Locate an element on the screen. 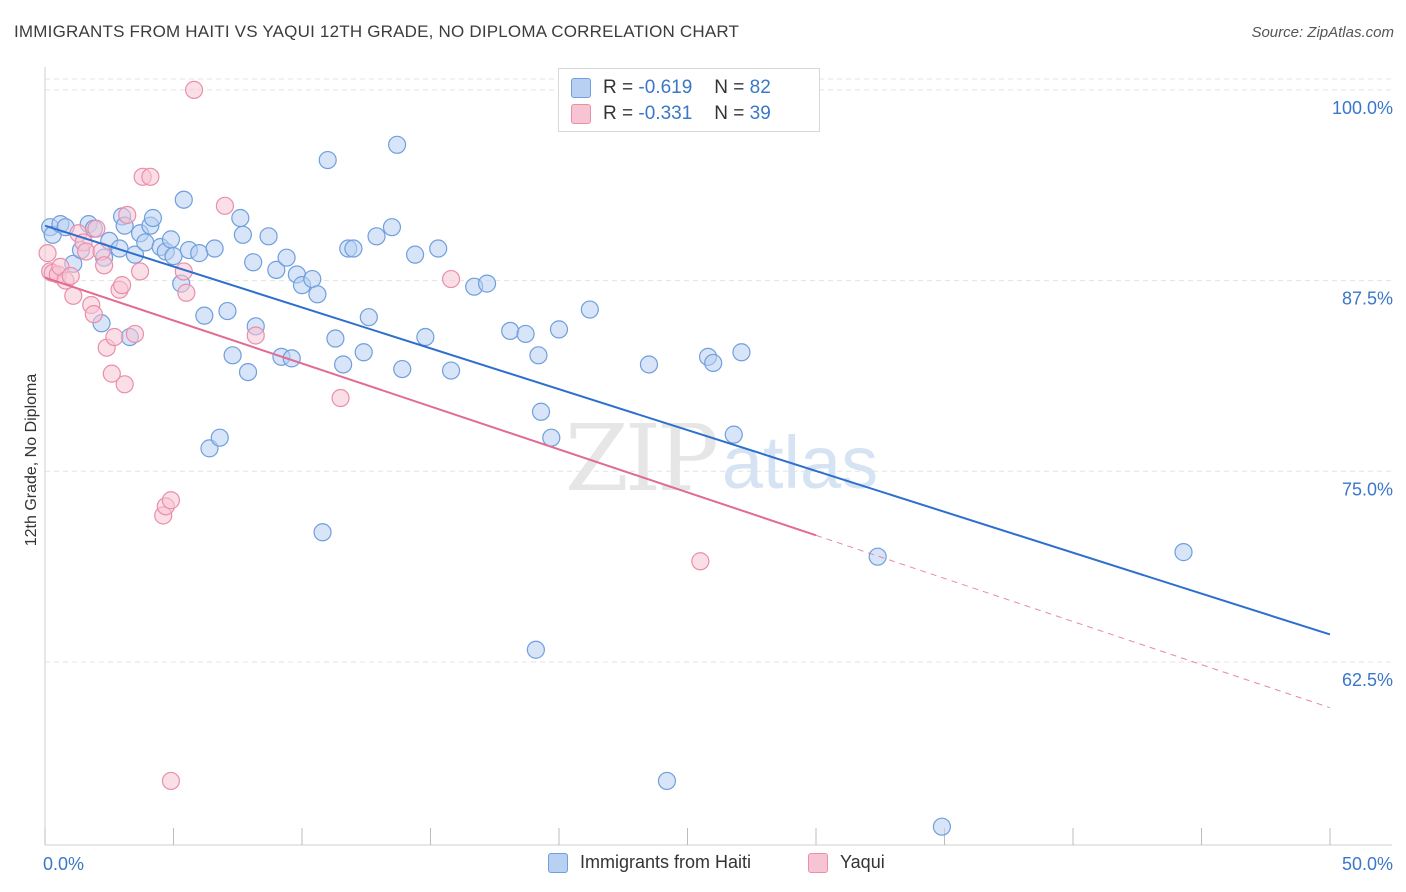 The image size is (1406, 892). watermark: ZIP atlas is located at coordinates (721, 458).